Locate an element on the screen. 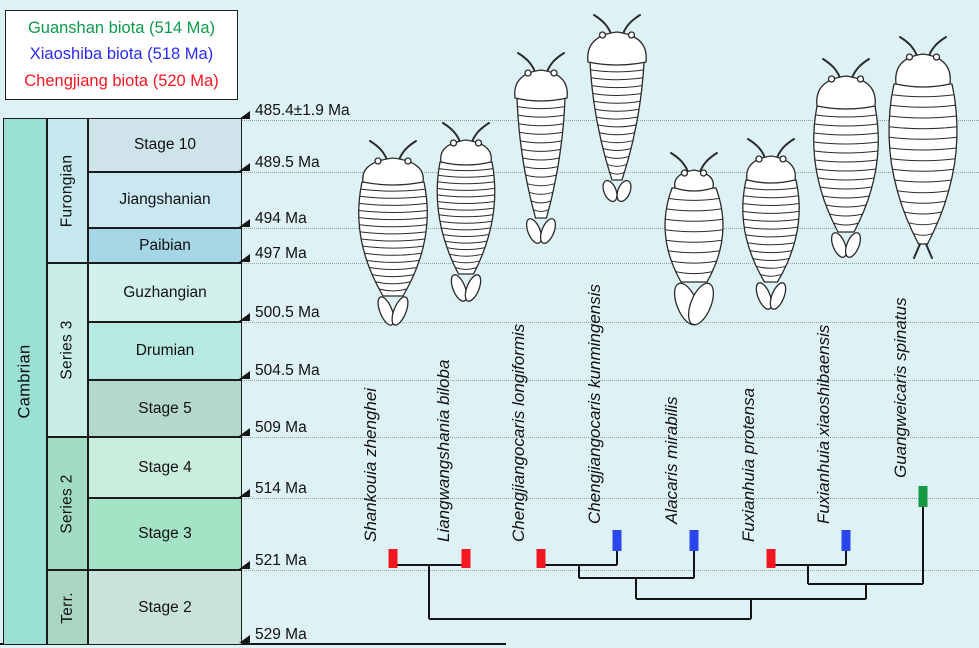 This screenshot has width=979, height=648. taxon-label-liangwangshania: Liangwangshania biloba is located at coordinates (443, 450).